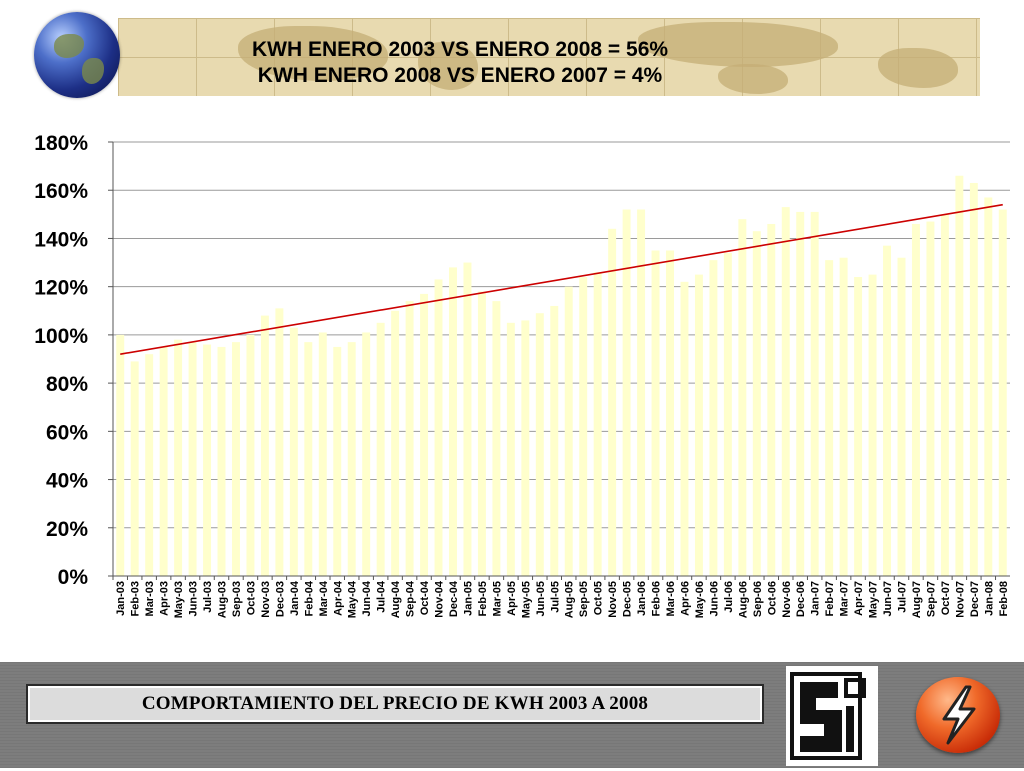 This screenshot has width=1024, height=771. What do you see at coordinates (874, 599) in the screenshot?
I see `x-tick-label: May-07` at bounding box center [874, 599].